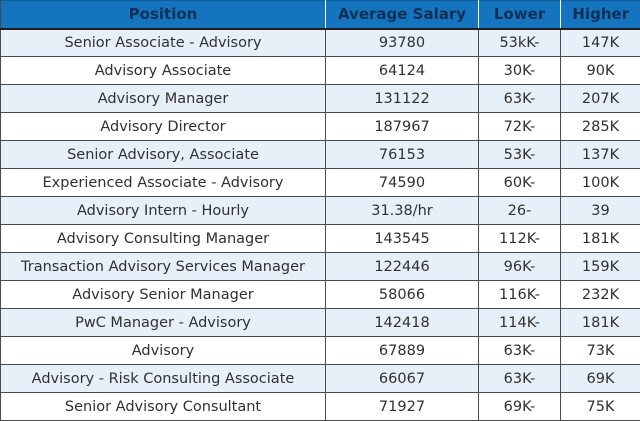 This screenshot has height=421, width=640. Describe the element at coordinates (163, 239) in the screenshot. I see `position-cell: Advisory Consulting Manager` at that location.